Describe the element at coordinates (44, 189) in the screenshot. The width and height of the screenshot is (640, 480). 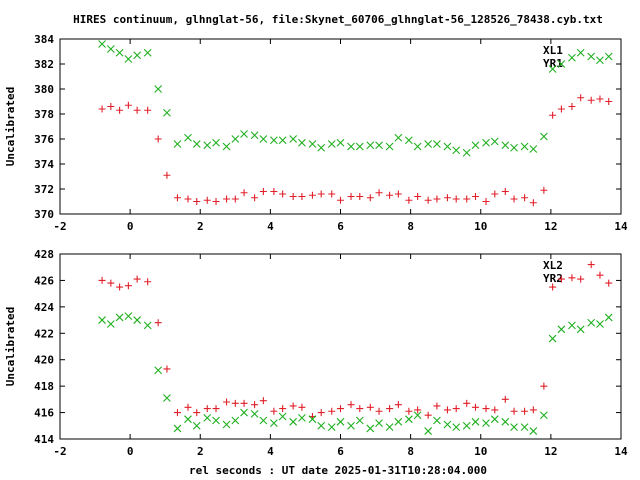
I see `y-tick-label: 372` at that location.